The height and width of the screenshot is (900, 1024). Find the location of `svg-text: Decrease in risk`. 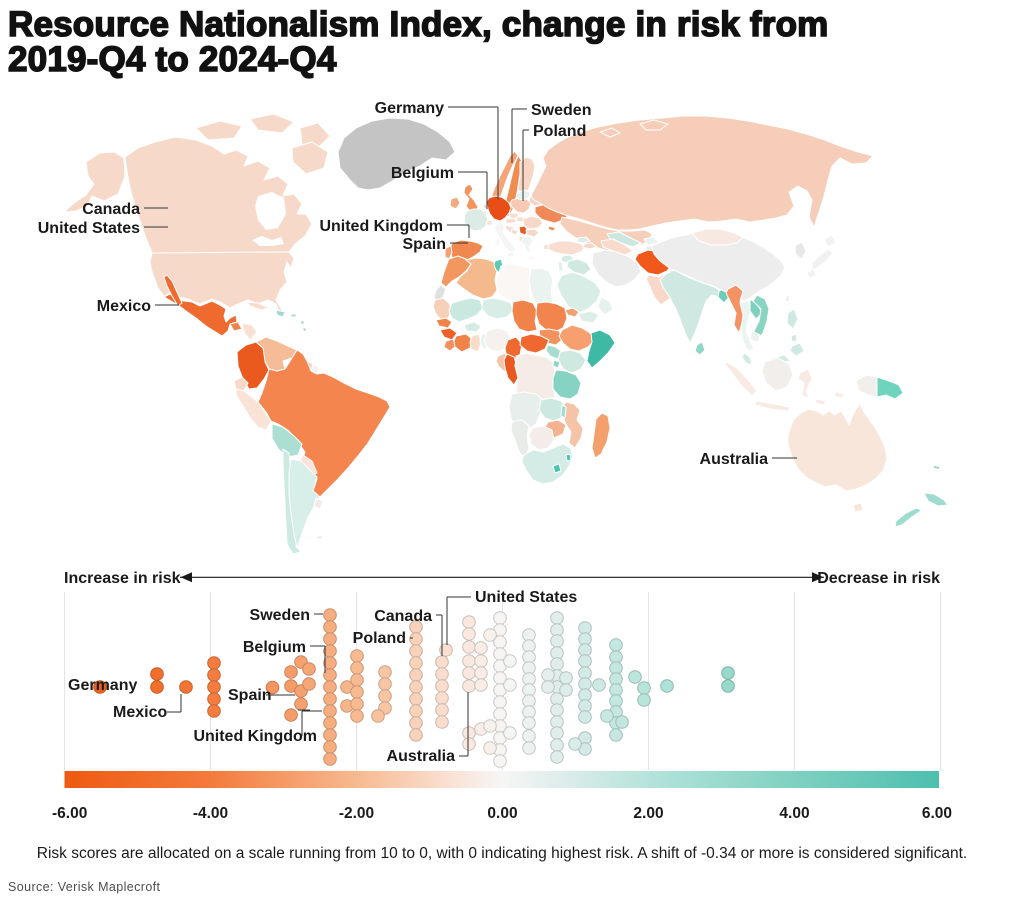

svg-text: Decrease in risk is located at coordinates (878, 578).